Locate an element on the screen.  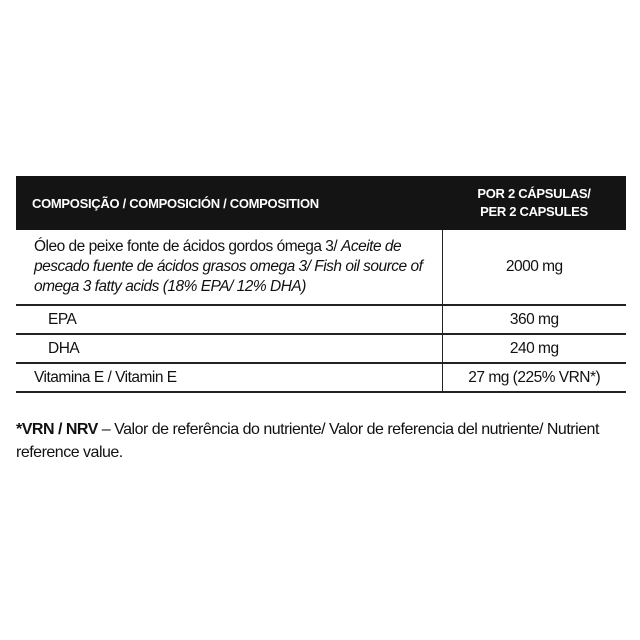
row-name: EPA is located at coordinates (229, 320).